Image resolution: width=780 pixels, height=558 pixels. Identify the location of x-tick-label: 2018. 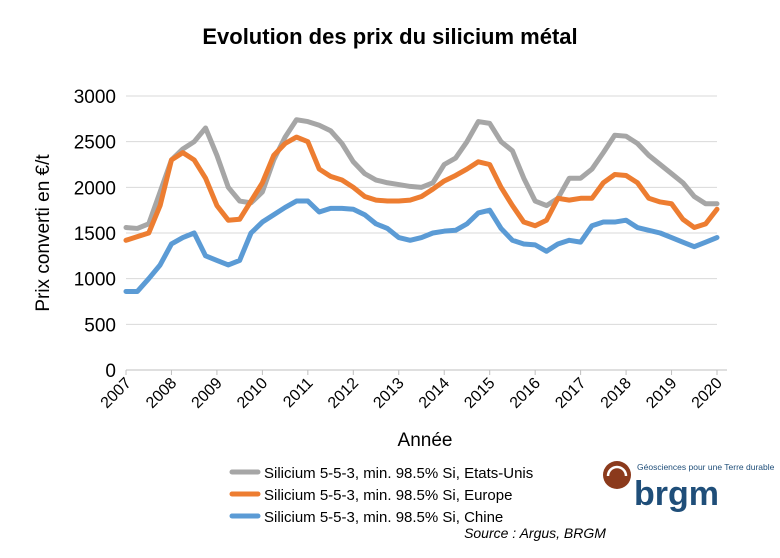
(616, 393).